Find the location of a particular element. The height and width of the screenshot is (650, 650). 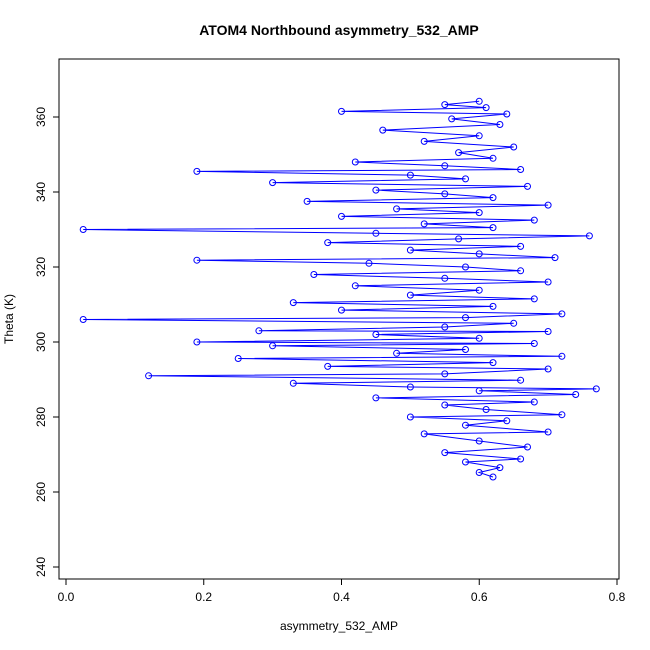

x-tick-label: 0.0 is located at coordinates (66, 597).